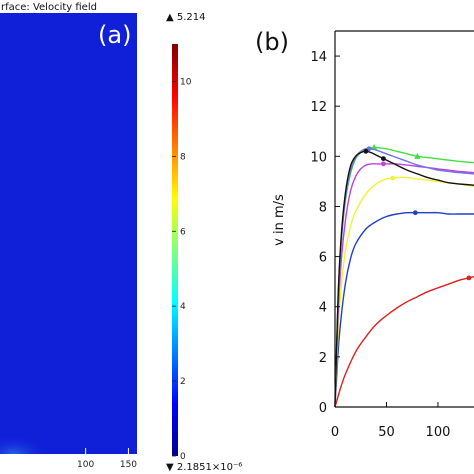 The width and height of the screenshot is (474, 474). I want to click on y-tick-label: 12, so click(318, 107).